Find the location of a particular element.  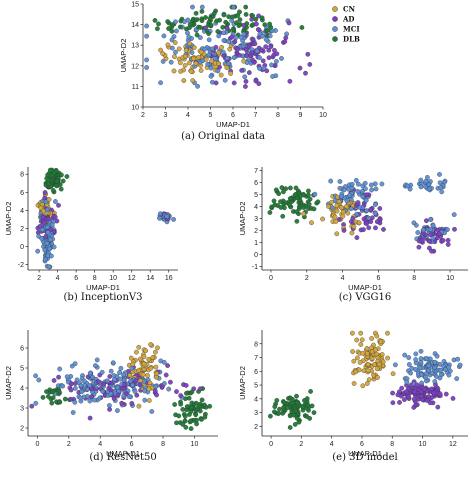

x-tick-label: 12 is located at coordinates (453, 444).